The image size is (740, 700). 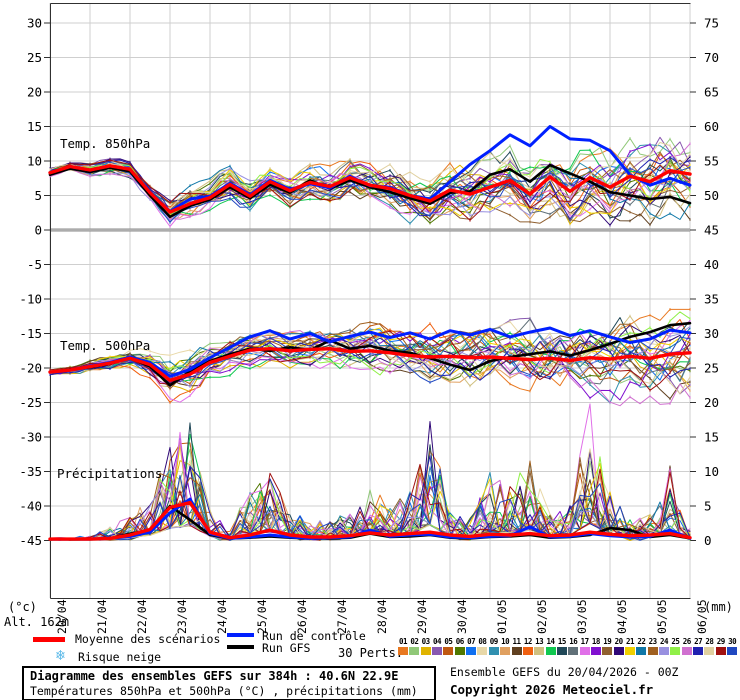 I want to click on legend-gfs-label: Run GFS, so click(x=286, y=648).